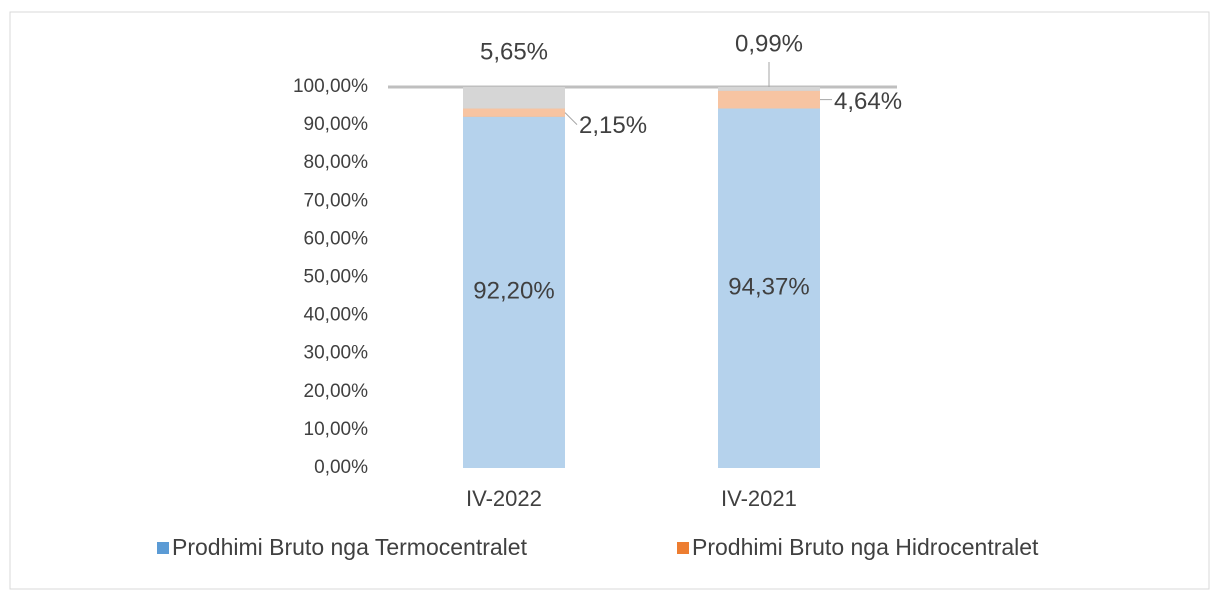  What do you see at coordinates (350, 547) in the screenshot?
I see `legend-label: Prodhimi Bruto nga Termocentralet` at bounding box center [350, 547].